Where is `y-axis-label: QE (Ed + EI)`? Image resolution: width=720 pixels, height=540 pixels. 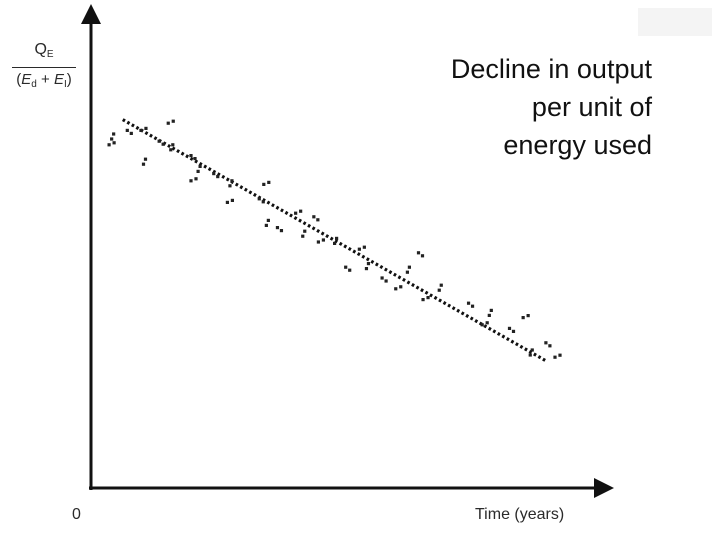
y-axis-label: QE (Ed + EI) is located at coordinates (44, 67).